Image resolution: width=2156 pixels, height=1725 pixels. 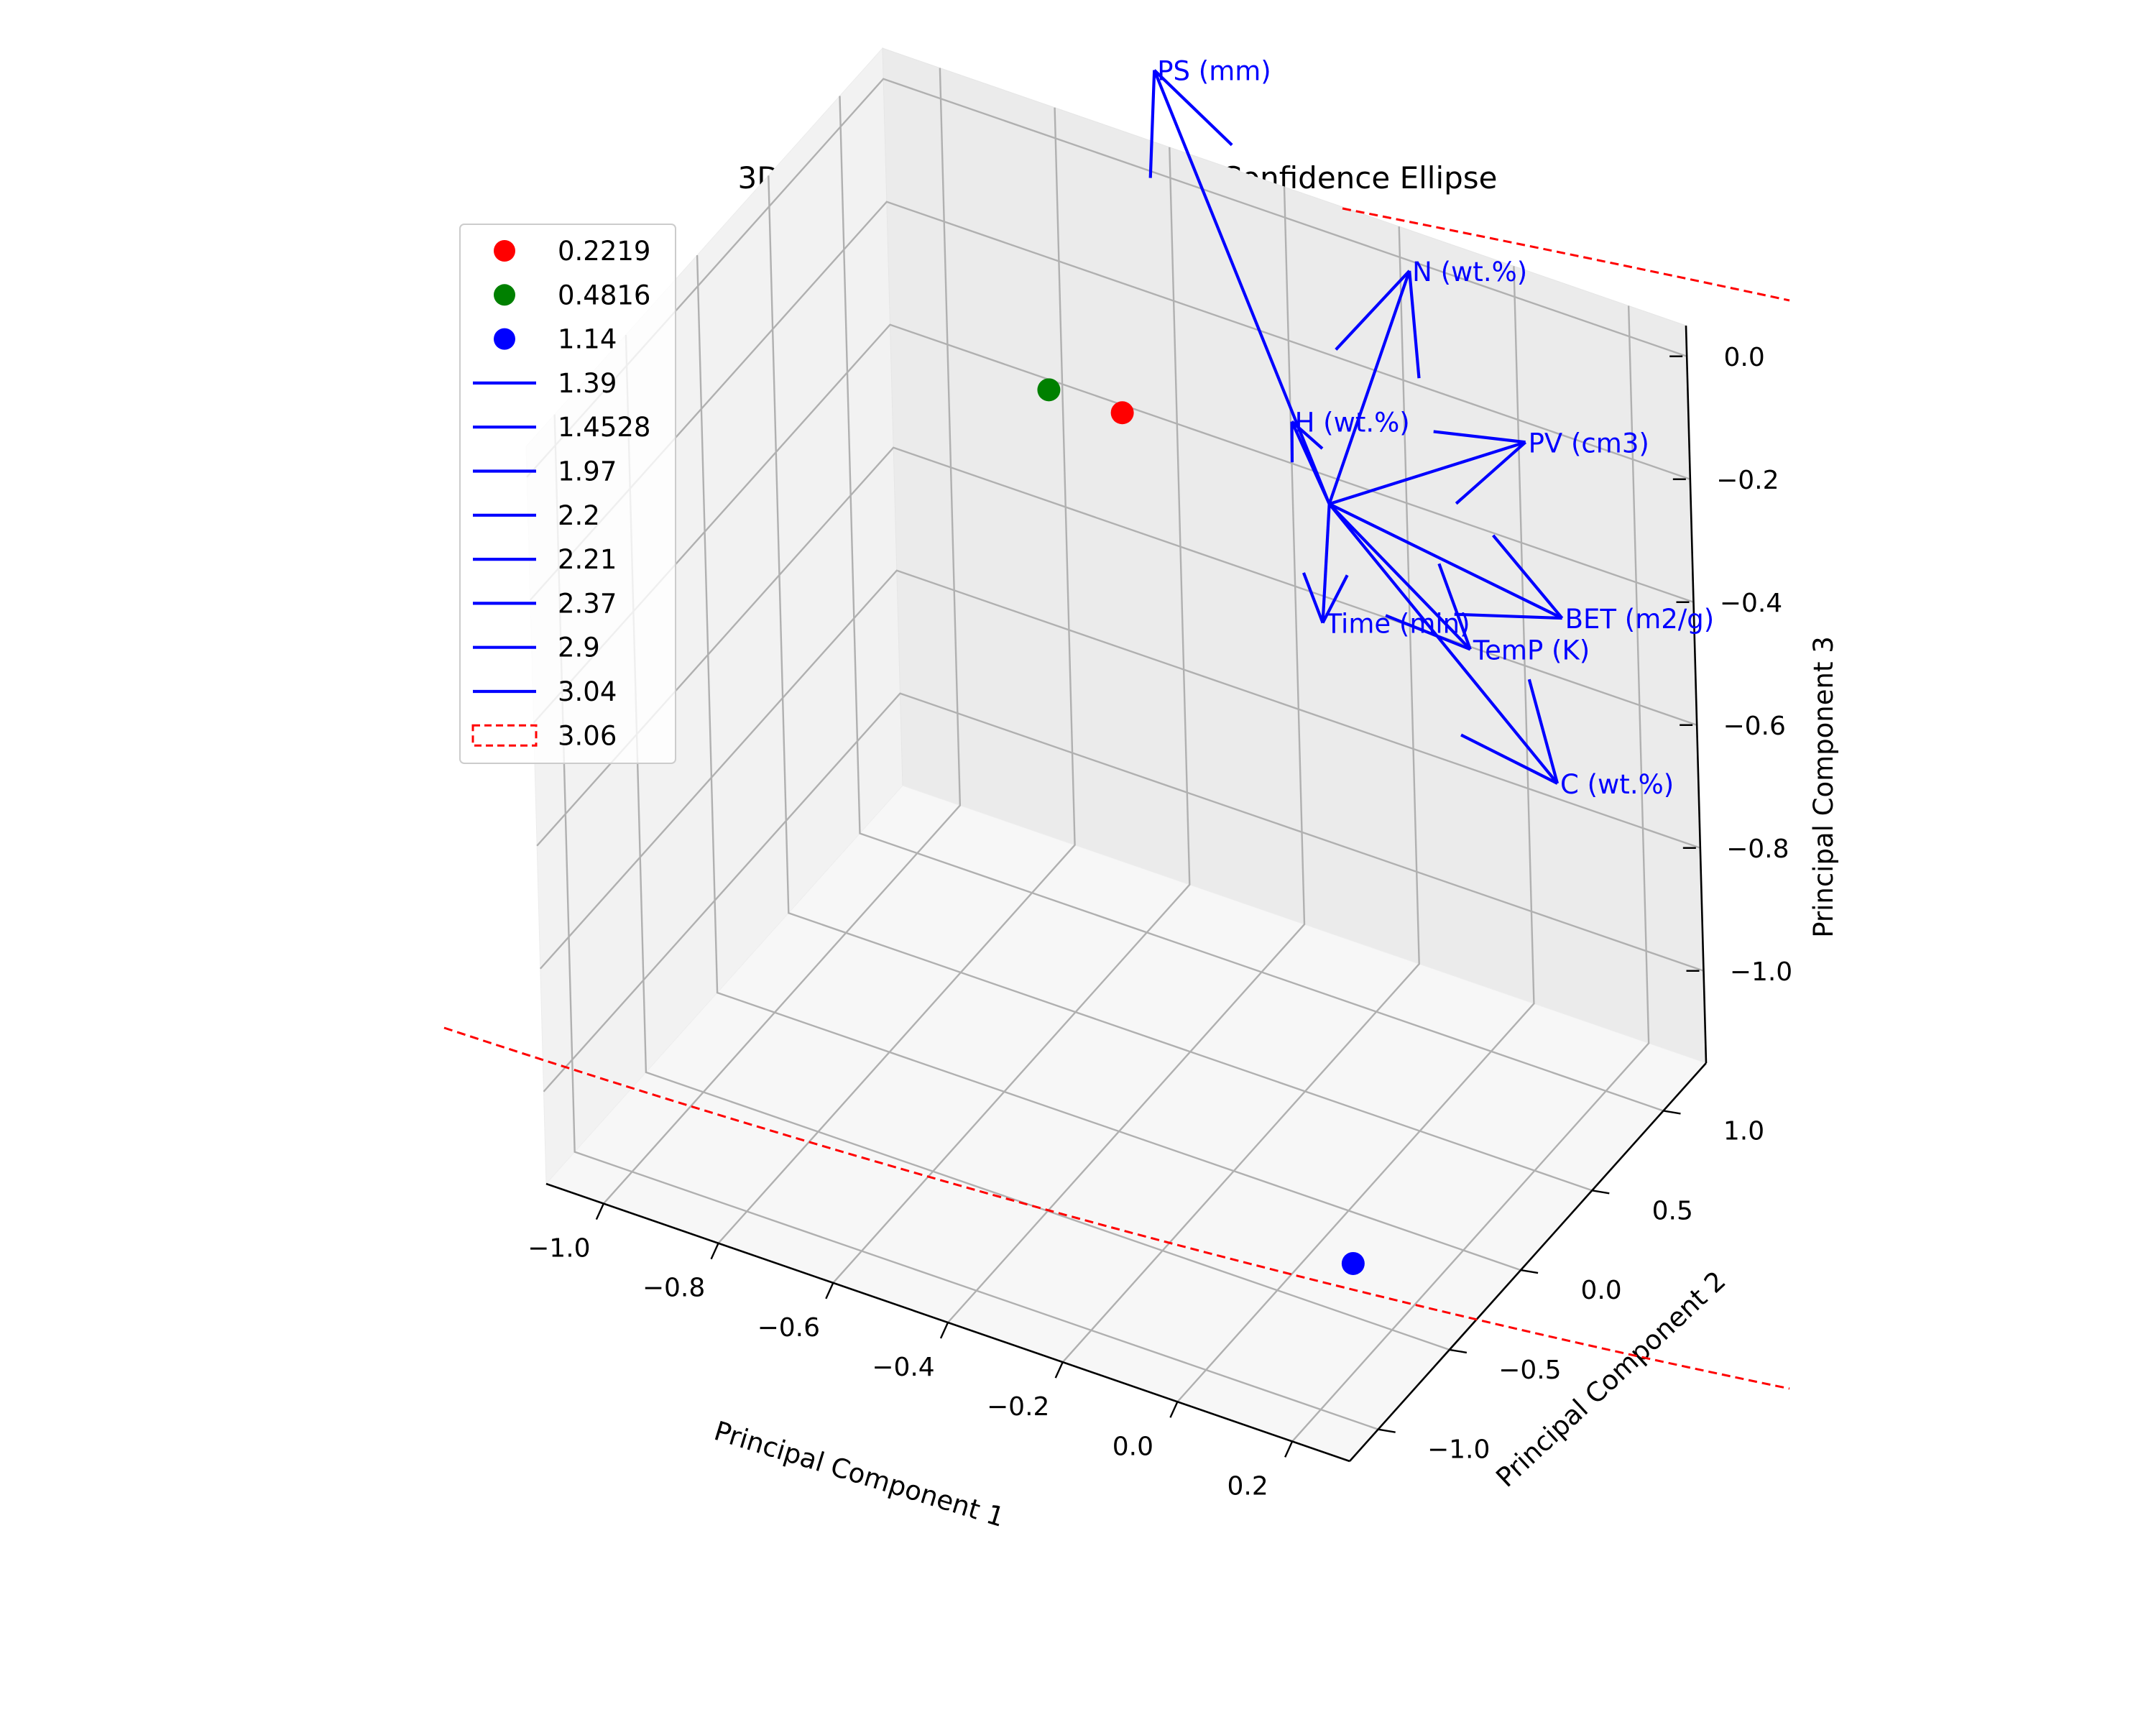 What do you see at coordinates (1530, 1370) in the screenshot?
I see `y-tick-label: −0.5` at bounding box center [1530, 1370].